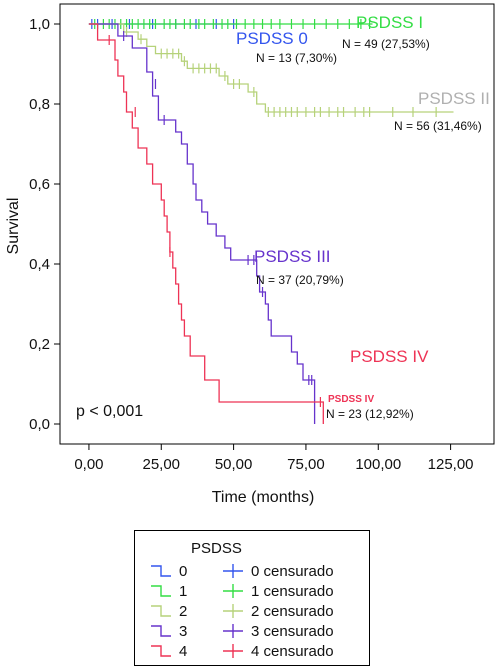 The height and width of the screenshot is (672, 500). Describe the element at coordinates (183, 591) in the screenshot. I see `legend-label: 1` at that location.